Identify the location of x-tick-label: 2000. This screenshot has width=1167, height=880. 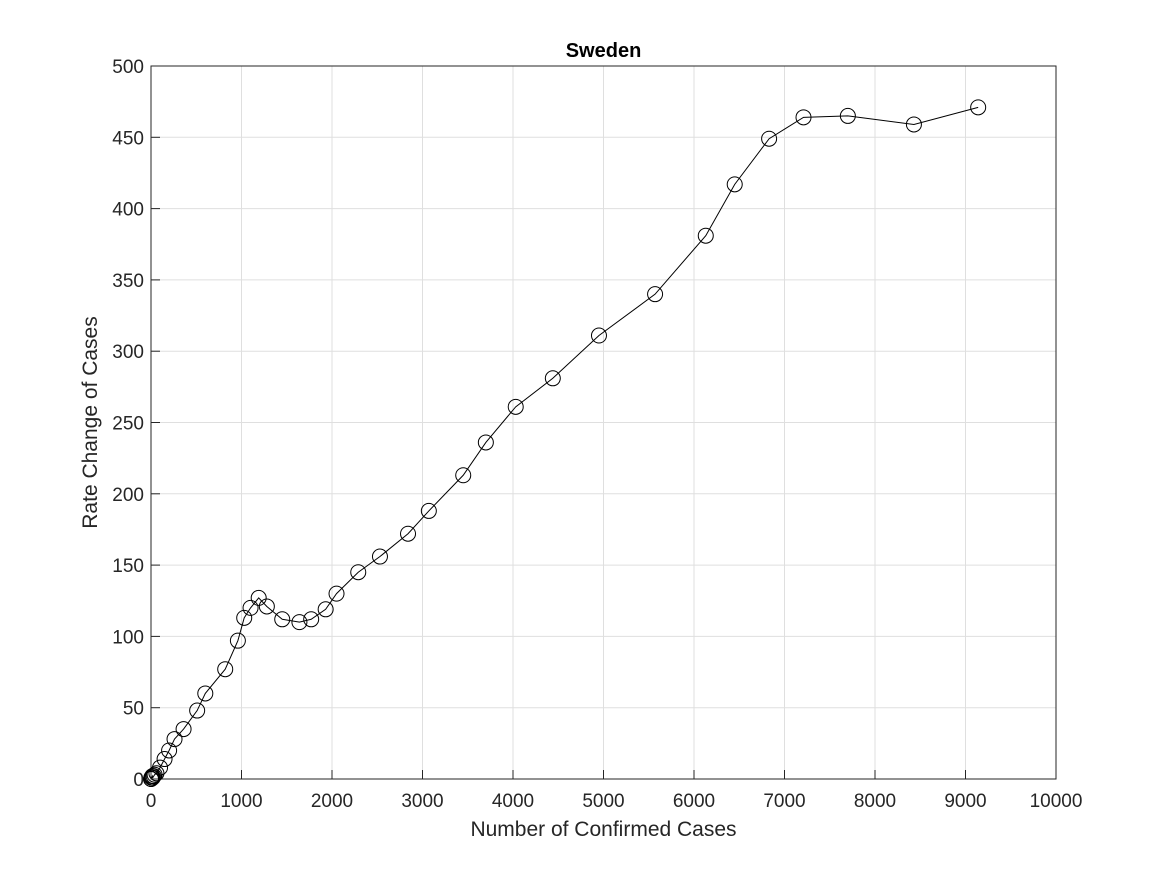
(332, 801).